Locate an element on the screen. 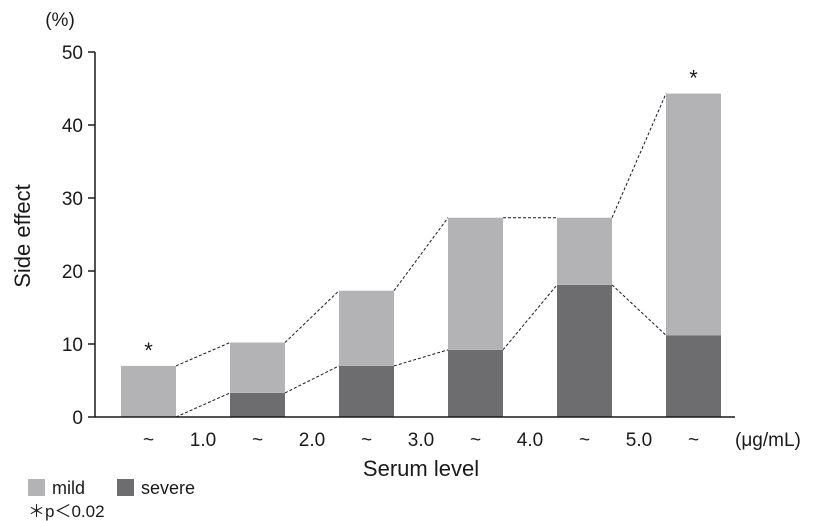  x-tick-labels: ~ ~ ~ ~ ~ ~1.0 2.0 3.0 4.0 5.0 is located at coordinates (421, 440).